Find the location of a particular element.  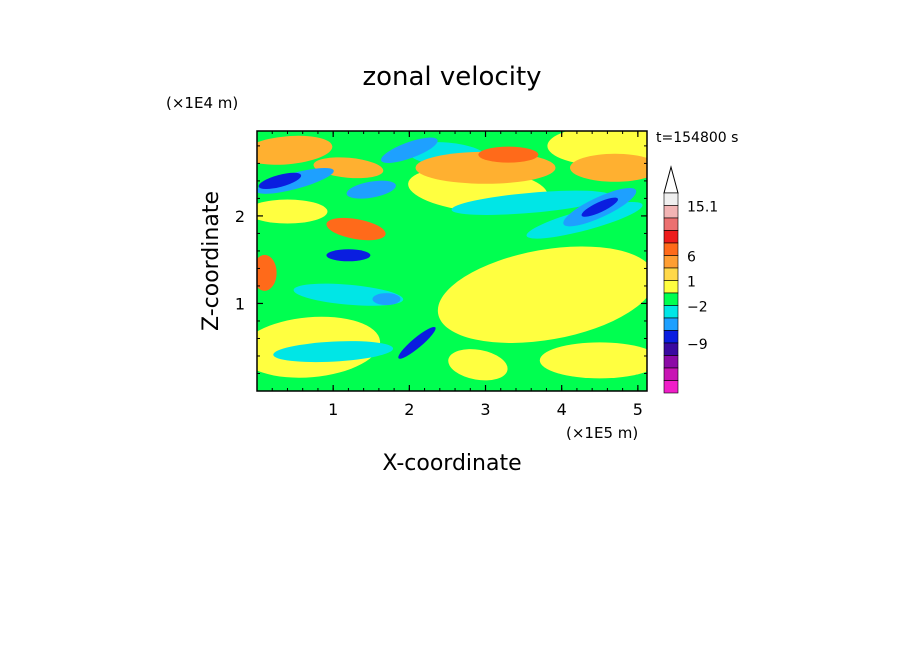

colorbar: 15.1 6 1 −2 −9 is located at coordinates (690, 279).